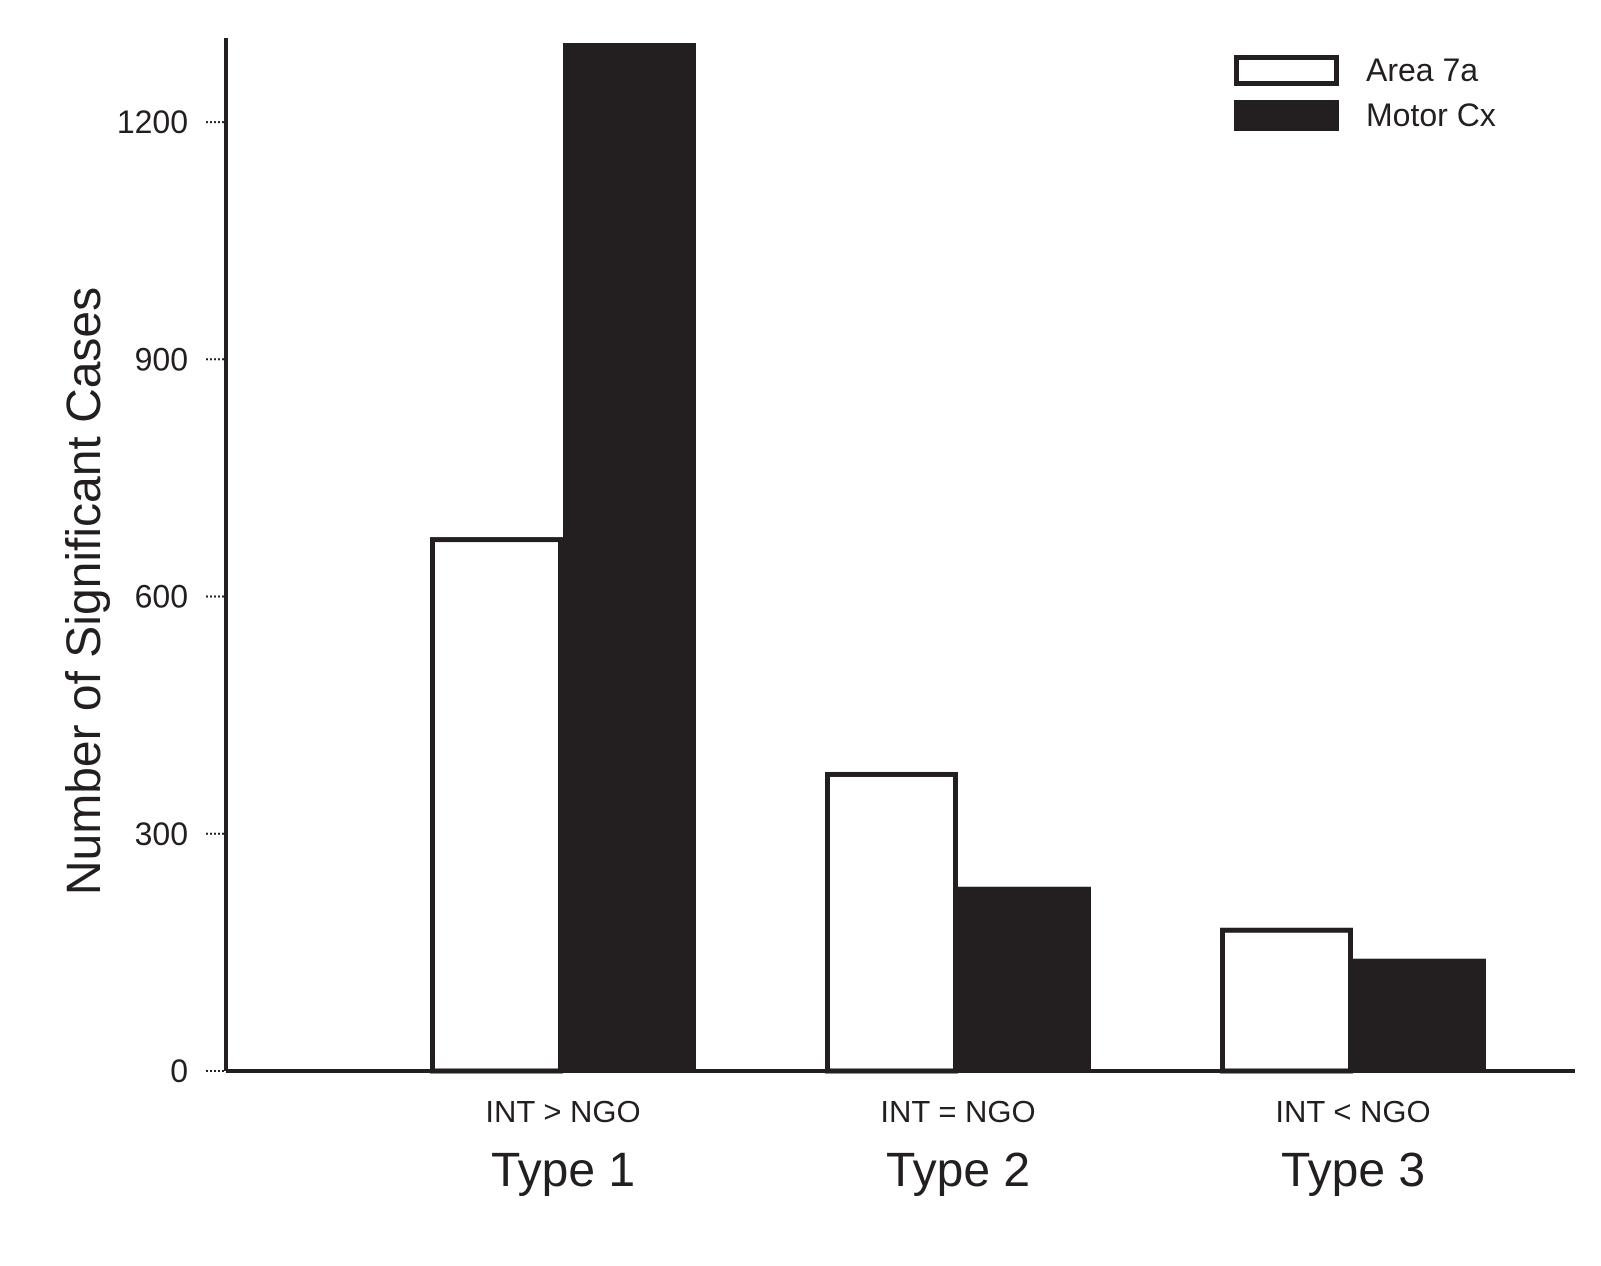  What do you see at coordinates (1431, 115) in the screenshot?
I see `legend-label: Motor Cx` at bounding box center [1431, 115].